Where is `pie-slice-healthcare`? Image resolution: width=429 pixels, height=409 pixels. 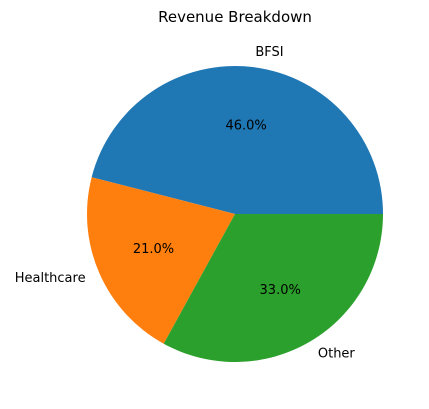
pie-slice-healthcare is located at coordinates (160, 260).